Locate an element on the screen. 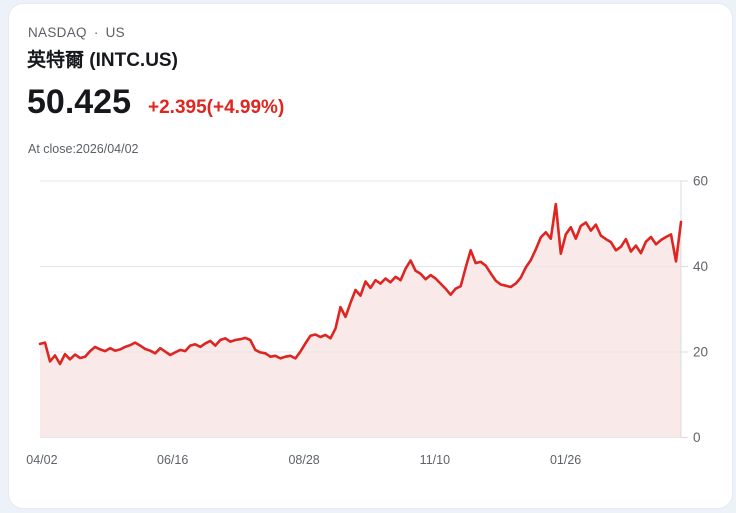 The height and width of the screenshot is (513, 736). x-tick-label: 11/10 is located at coordinates (435, 460).